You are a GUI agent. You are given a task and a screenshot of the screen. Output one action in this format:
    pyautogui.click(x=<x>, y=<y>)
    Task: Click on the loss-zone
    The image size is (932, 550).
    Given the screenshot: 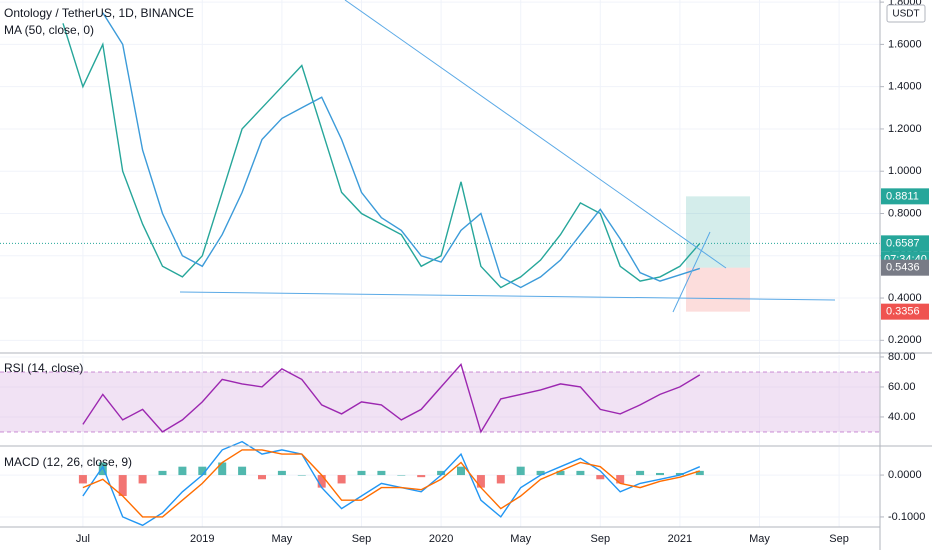 What is the action you would take?
    pyautogui.click(x=718, y=289)
    